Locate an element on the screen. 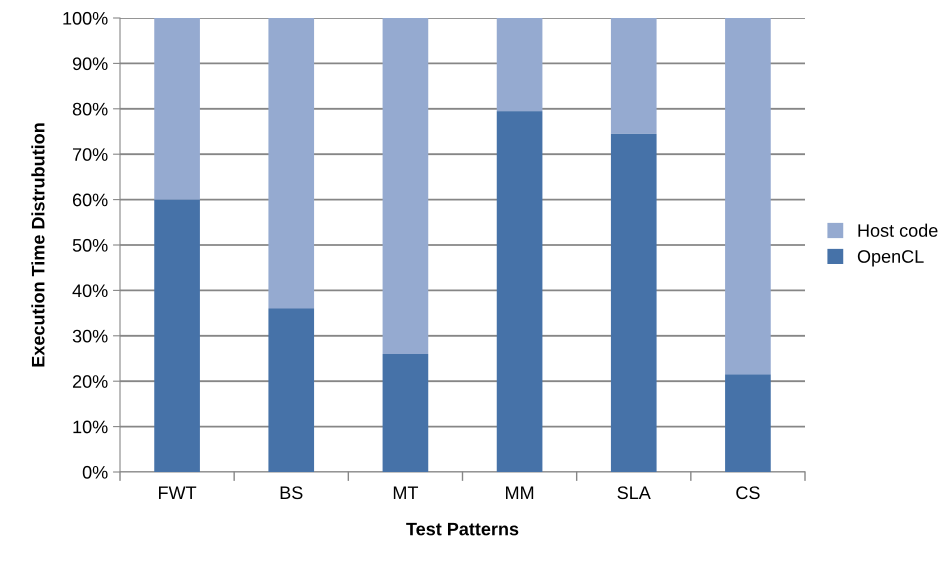 The height and width of the screenshot is (565, 951). x-tick-label: CS is located at coordinates (748, 493).